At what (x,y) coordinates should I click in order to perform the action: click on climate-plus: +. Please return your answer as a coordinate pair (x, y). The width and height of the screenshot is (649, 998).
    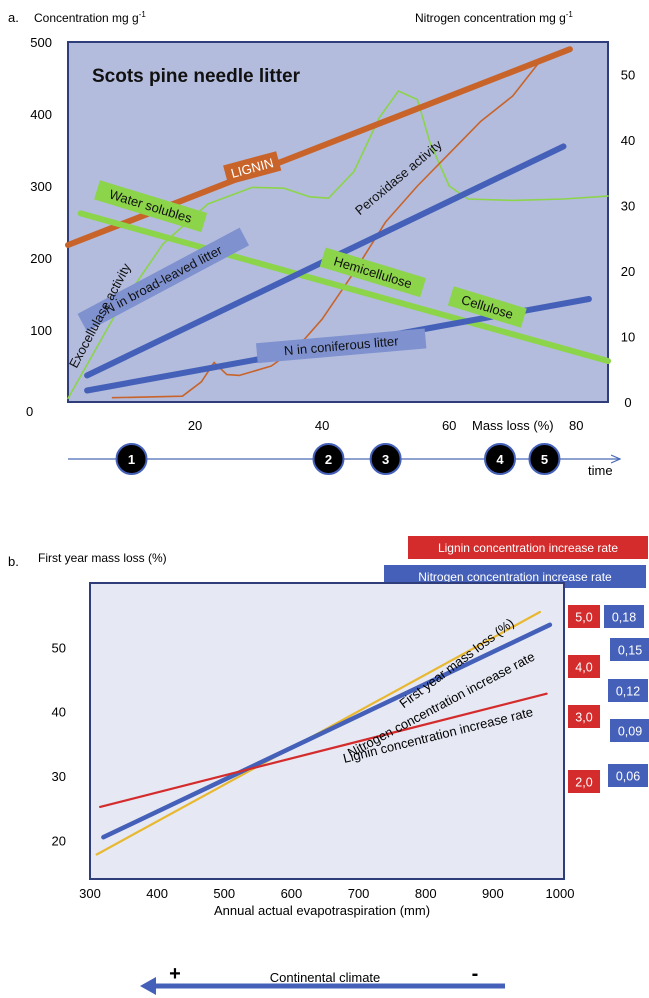
    Looking at the image, I should click on (175, 974).